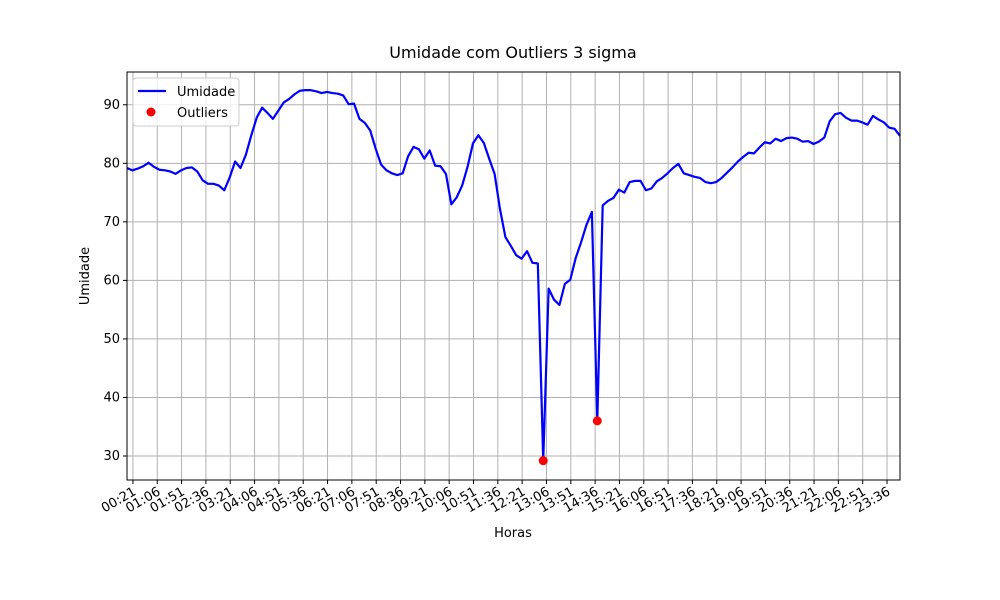 Image resolution: width=1000 pixels, height=600 pixels. I want to click on y-tick-label: 80, so click(111, 163).